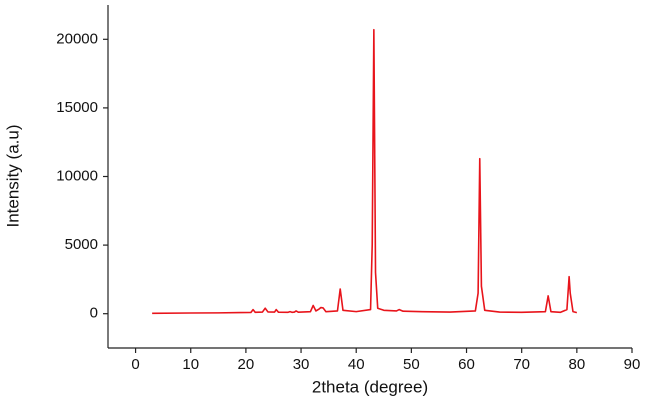 The image size is (645, 404). What do you see at coordinates (12, 176) in the screenshot?
I see `y-axis-label: Intensity (a.u)` at bounding box center [12, 176].